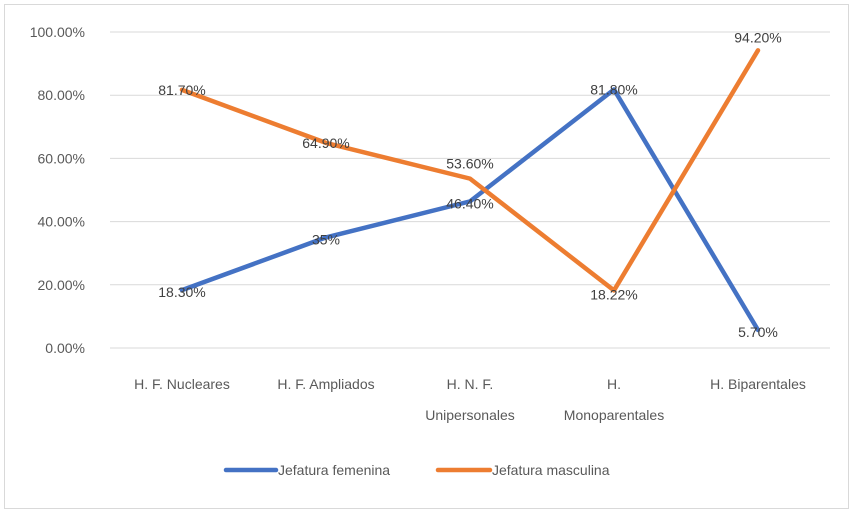 Image resolution: width=855 pixels, height=514 pixels. I want to click on y-tick-label: 40.00%, so click(61, 222).